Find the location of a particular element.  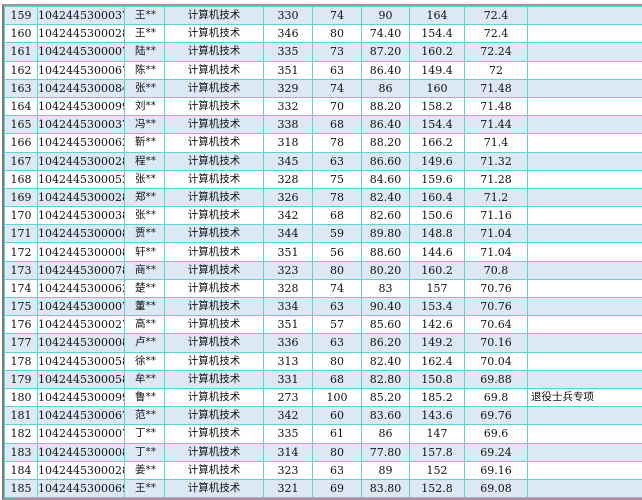

cell-exam-id: 104244530005814 is located at coordinates (81, 361).